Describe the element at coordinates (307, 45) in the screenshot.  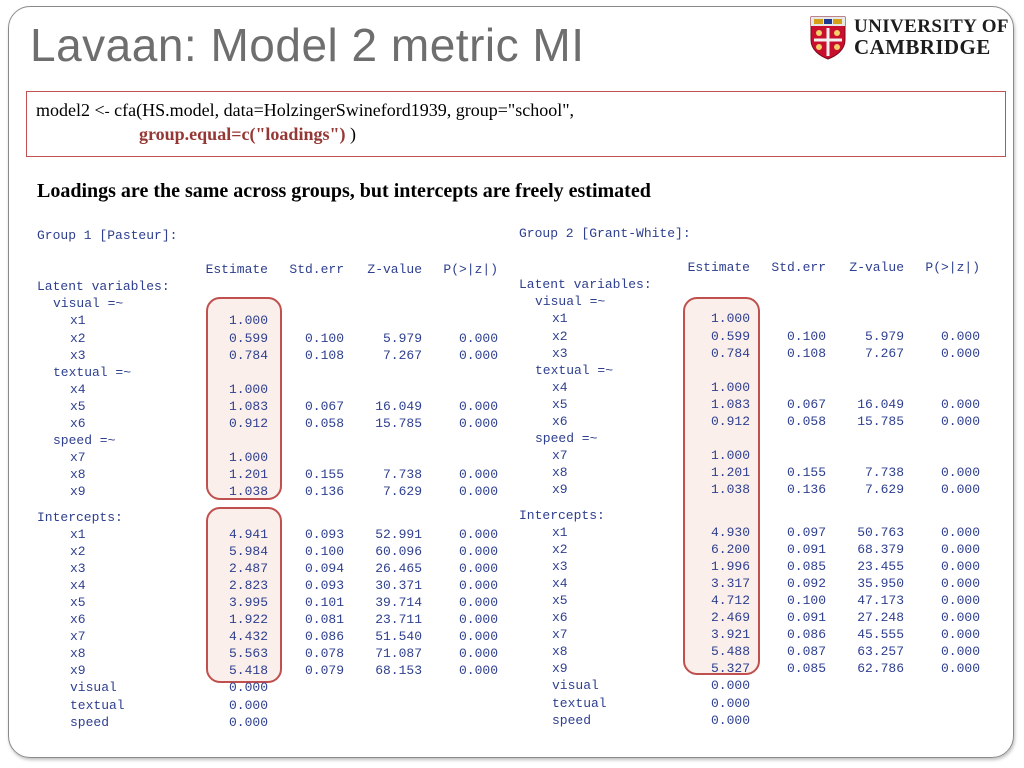
I see `slide-title: Lavaan: Model 2 metric MI` at that location.